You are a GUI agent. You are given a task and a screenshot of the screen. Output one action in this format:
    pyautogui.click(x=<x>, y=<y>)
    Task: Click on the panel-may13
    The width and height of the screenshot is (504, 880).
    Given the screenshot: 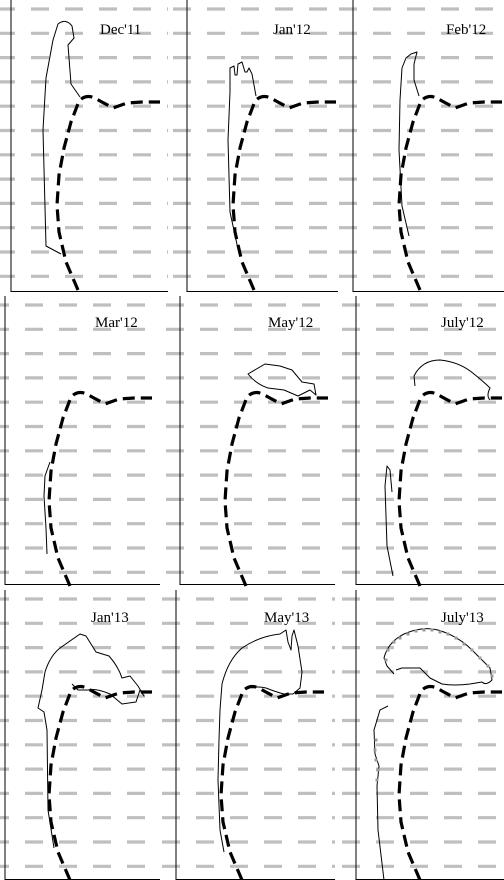 What is the action you would take?
    pyautogui.click(x=248, y=735)
    